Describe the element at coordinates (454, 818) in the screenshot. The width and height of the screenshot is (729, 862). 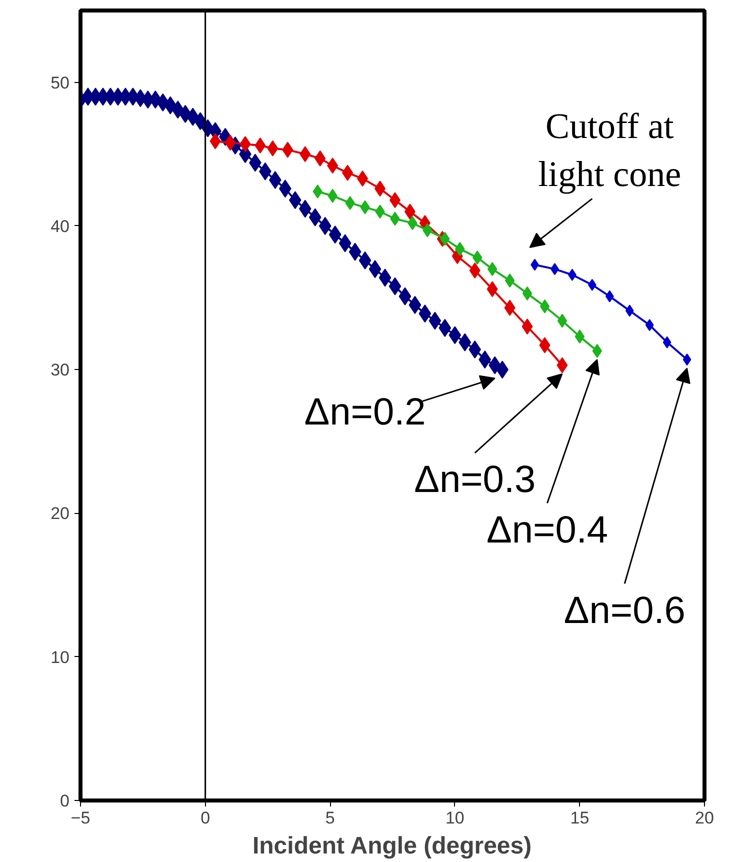
I see `x-tick-label: 10` at that location.